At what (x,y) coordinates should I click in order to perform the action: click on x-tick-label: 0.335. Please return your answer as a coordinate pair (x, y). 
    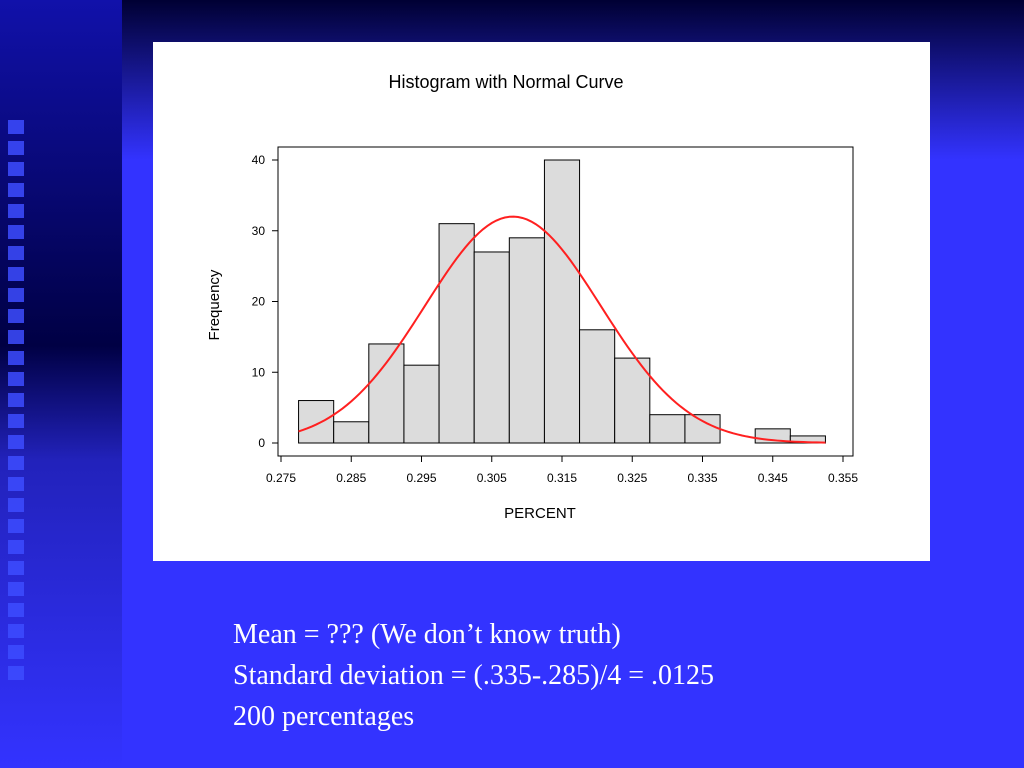
    Looking at the image, I should click on (702, 478).